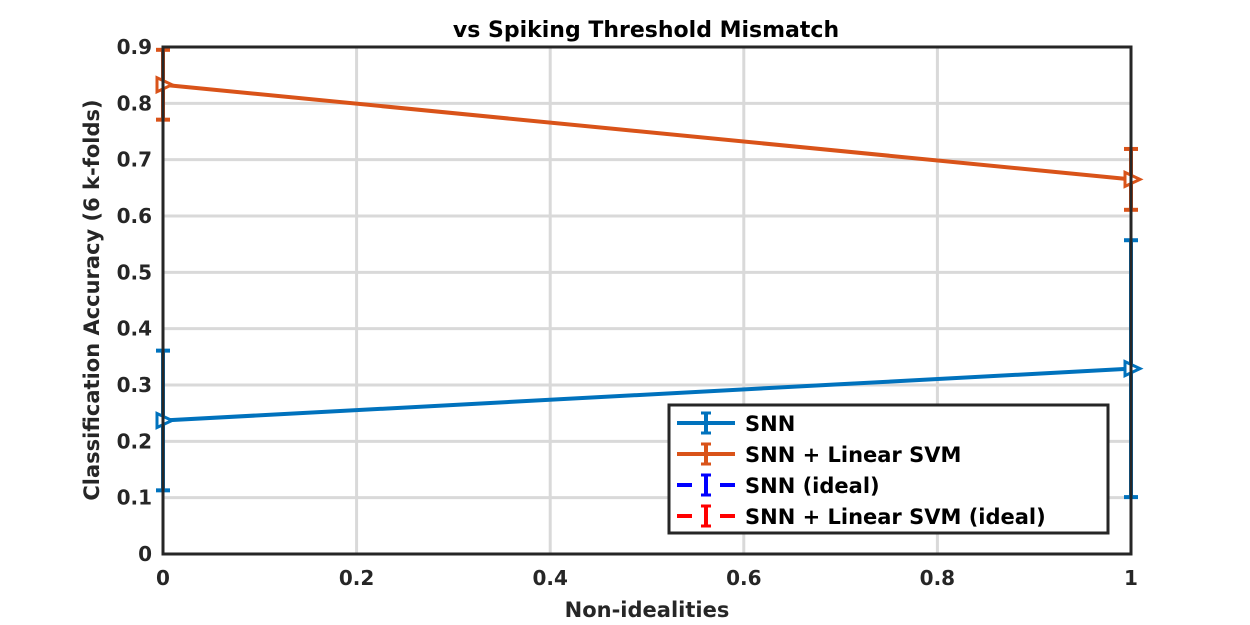  What do you see at coordinates (92, 299) in the screenshot?
I see `y-axis-label: Classification Accuracy (6 k-folds)` at bounding box center [92, 299].